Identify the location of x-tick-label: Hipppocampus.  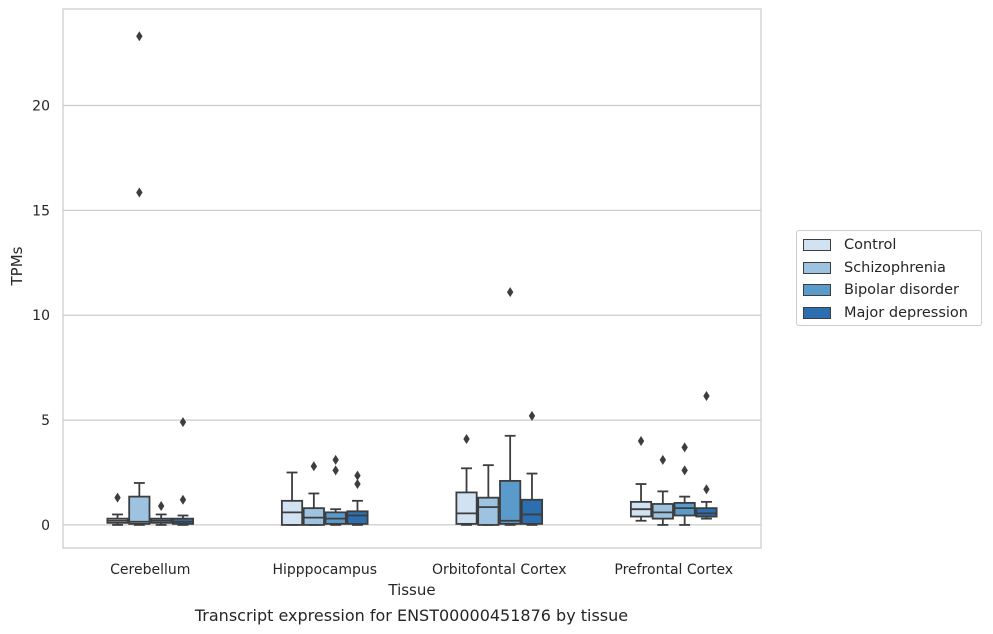
(324, 570).